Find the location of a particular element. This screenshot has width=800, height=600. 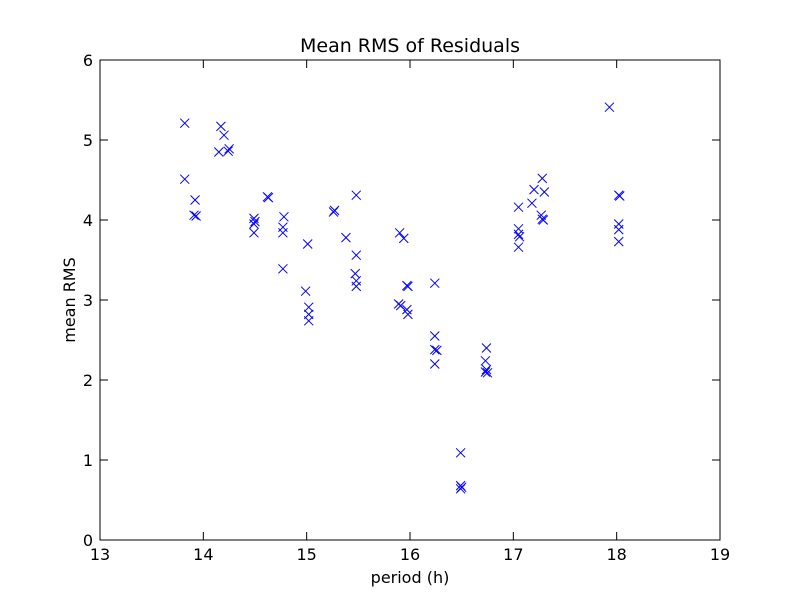

y-axis-title: mean RMS is located at coordinates (69, 300).